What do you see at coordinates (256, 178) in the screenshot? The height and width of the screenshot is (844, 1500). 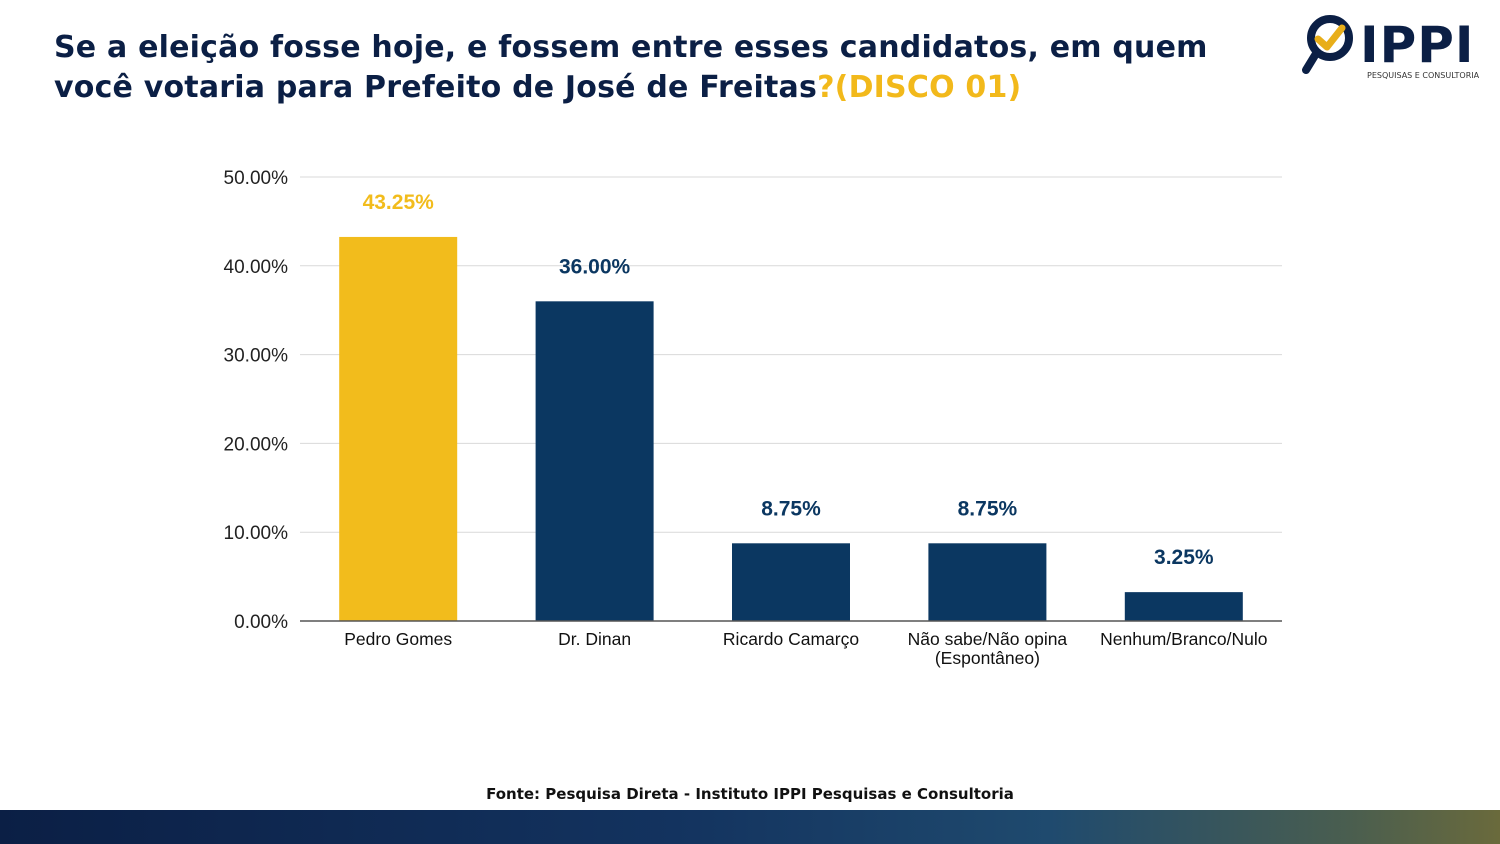 I see `y-tick-label: 50.00%` at bounding box center [256, 178].